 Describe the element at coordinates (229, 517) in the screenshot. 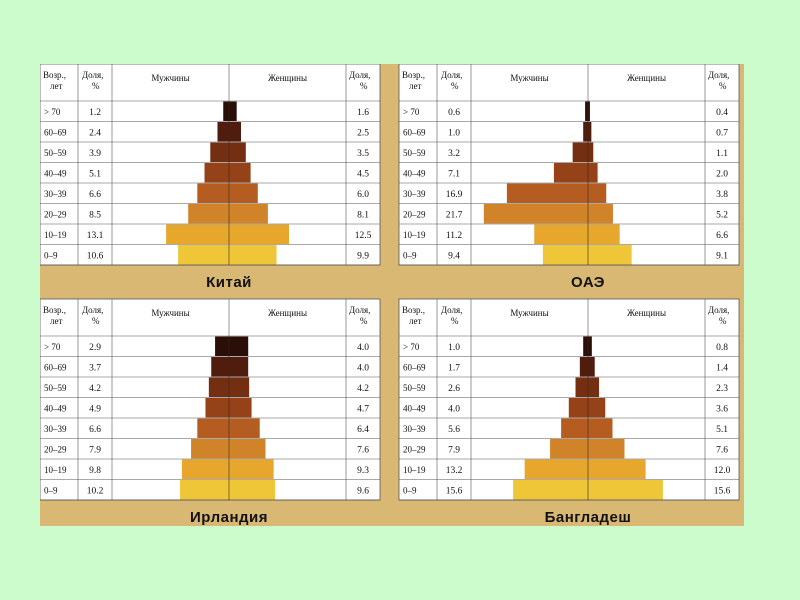

I see `country-title: Ирландия` at that location.